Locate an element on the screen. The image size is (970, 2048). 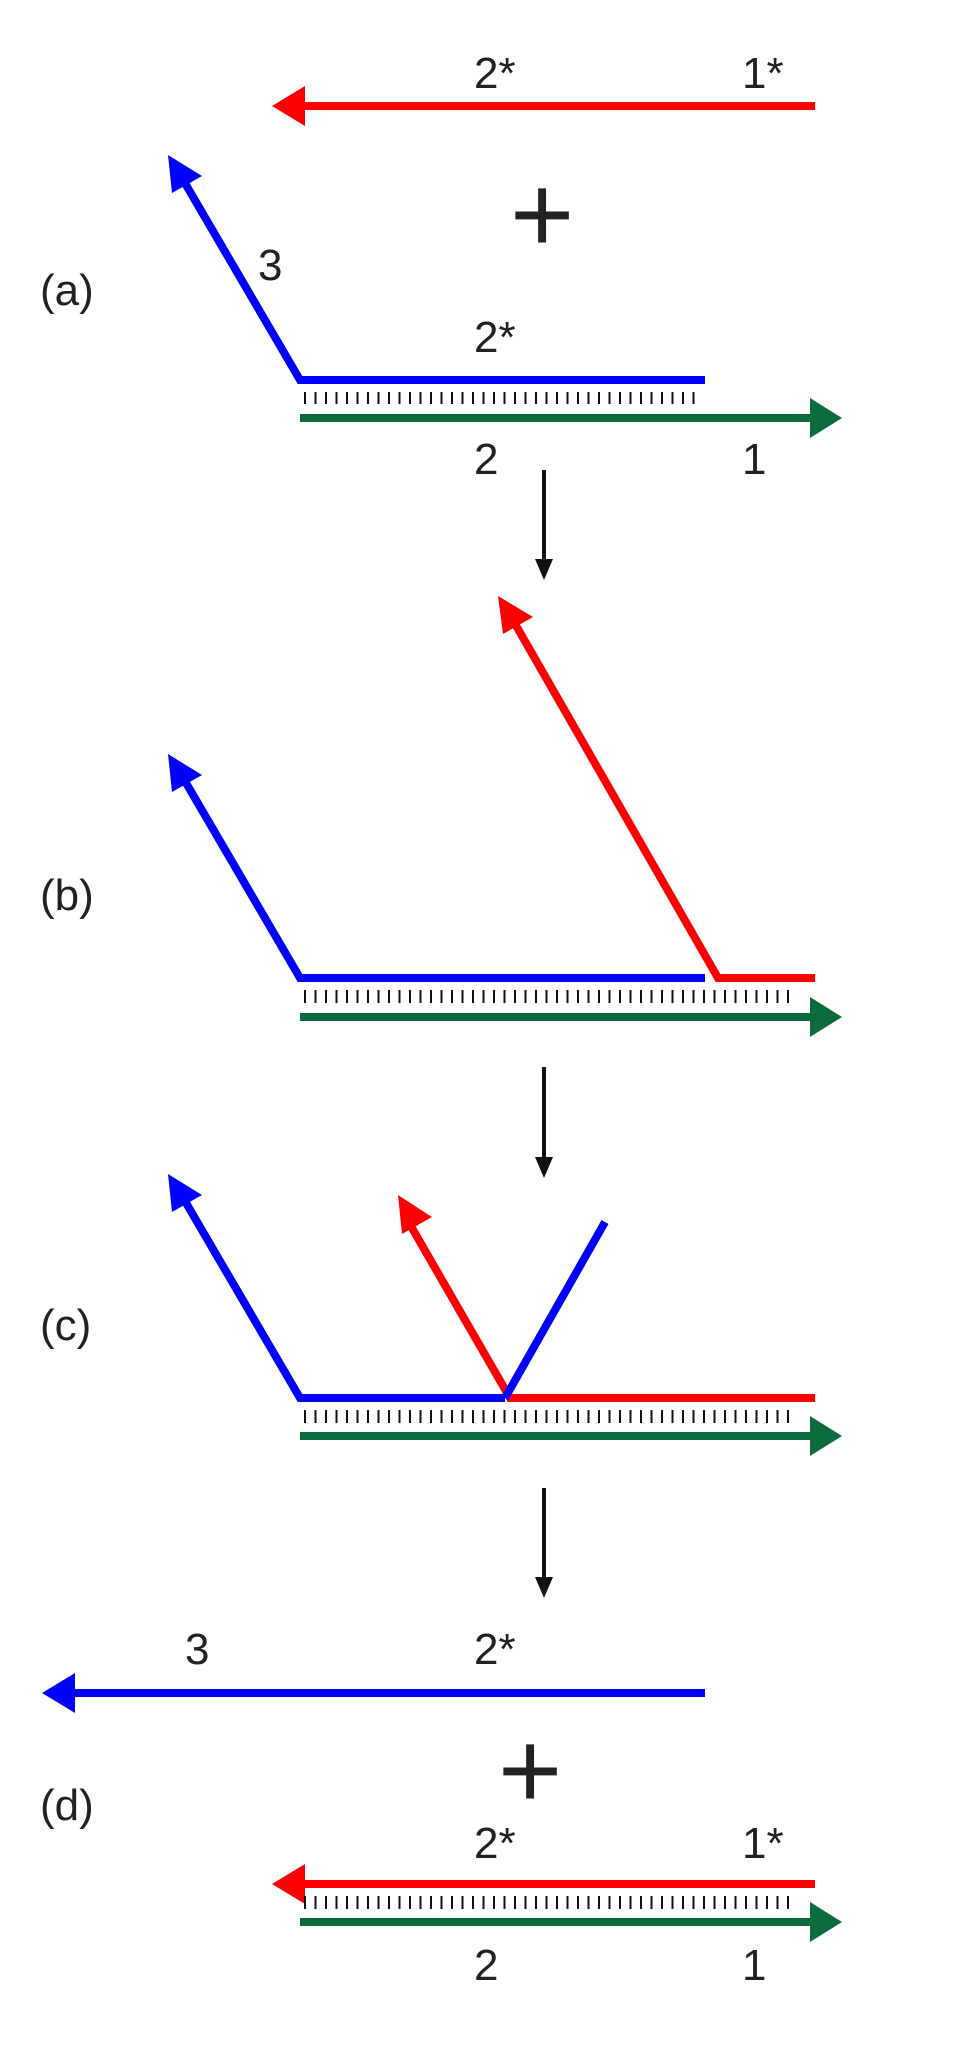
panel-c: (c) is located at coordinates (441, 1315).